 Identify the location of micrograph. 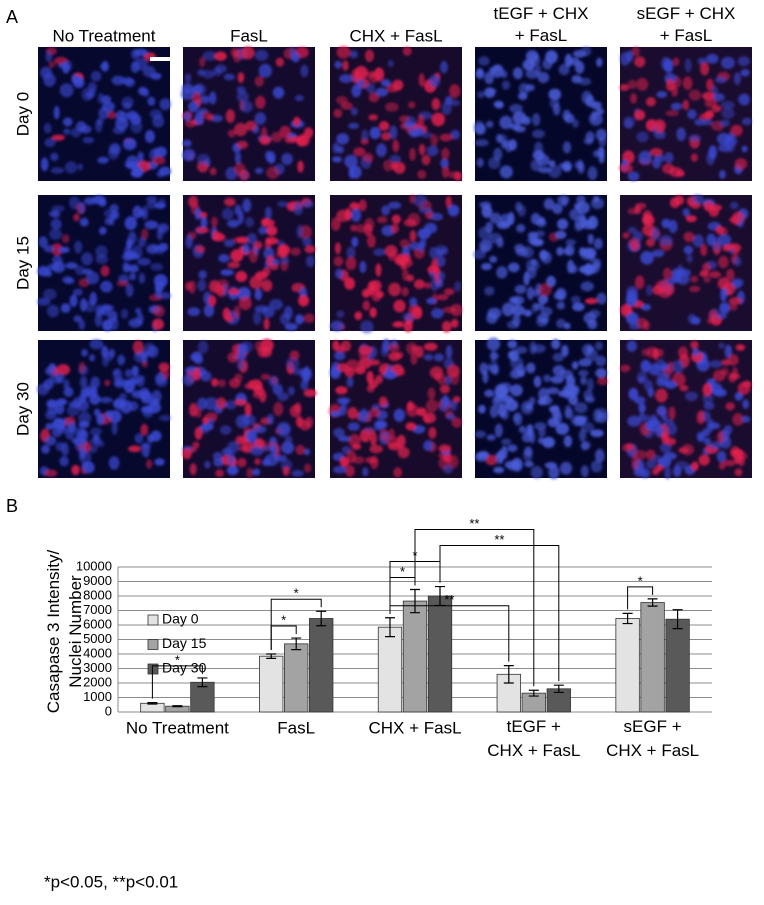
(541, 408).